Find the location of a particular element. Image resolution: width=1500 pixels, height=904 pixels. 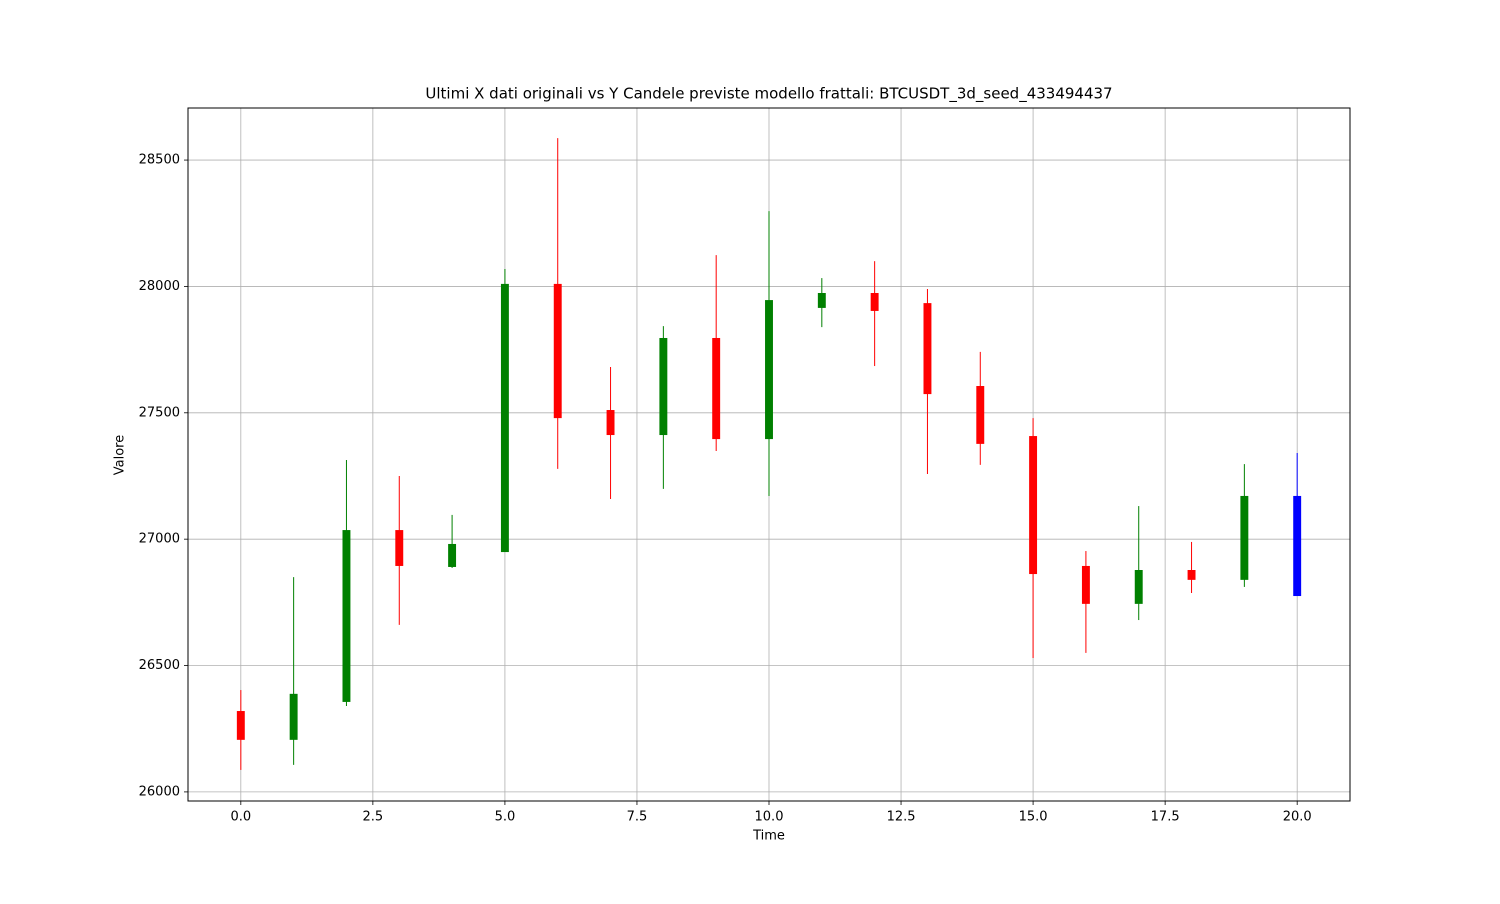

y-tick-label: 27500 is located at coordinates (159, 412).